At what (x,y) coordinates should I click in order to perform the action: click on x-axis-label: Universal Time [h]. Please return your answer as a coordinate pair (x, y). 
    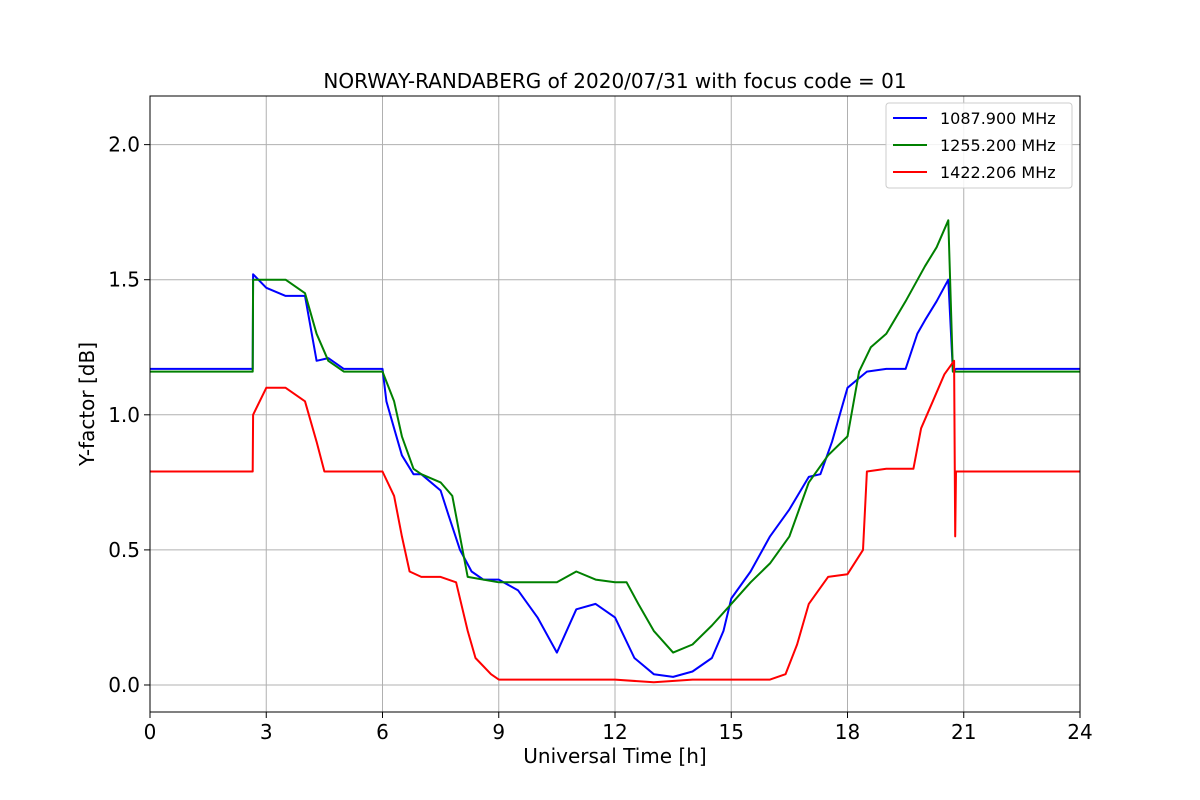
    Looking at the image, I should click on (614, 756).